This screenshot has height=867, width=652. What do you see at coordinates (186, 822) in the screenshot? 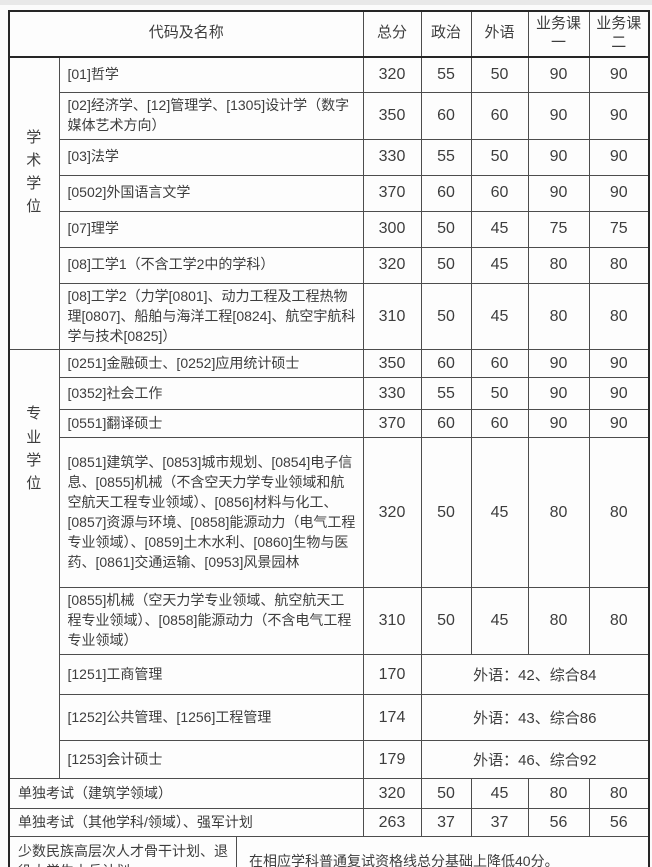
I see `cell-name: 单独考试（其他学科/领域）、强军计划` at bounding box center [186, 822].